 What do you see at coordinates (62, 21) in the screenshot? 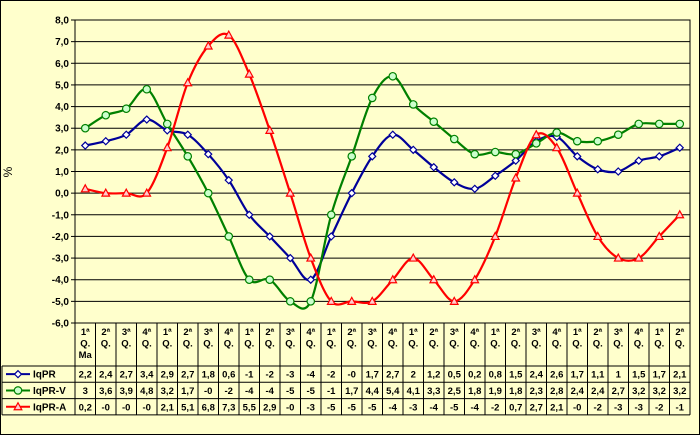
I see `y-tick-label: 8,0` at bounding box center [62, 21].